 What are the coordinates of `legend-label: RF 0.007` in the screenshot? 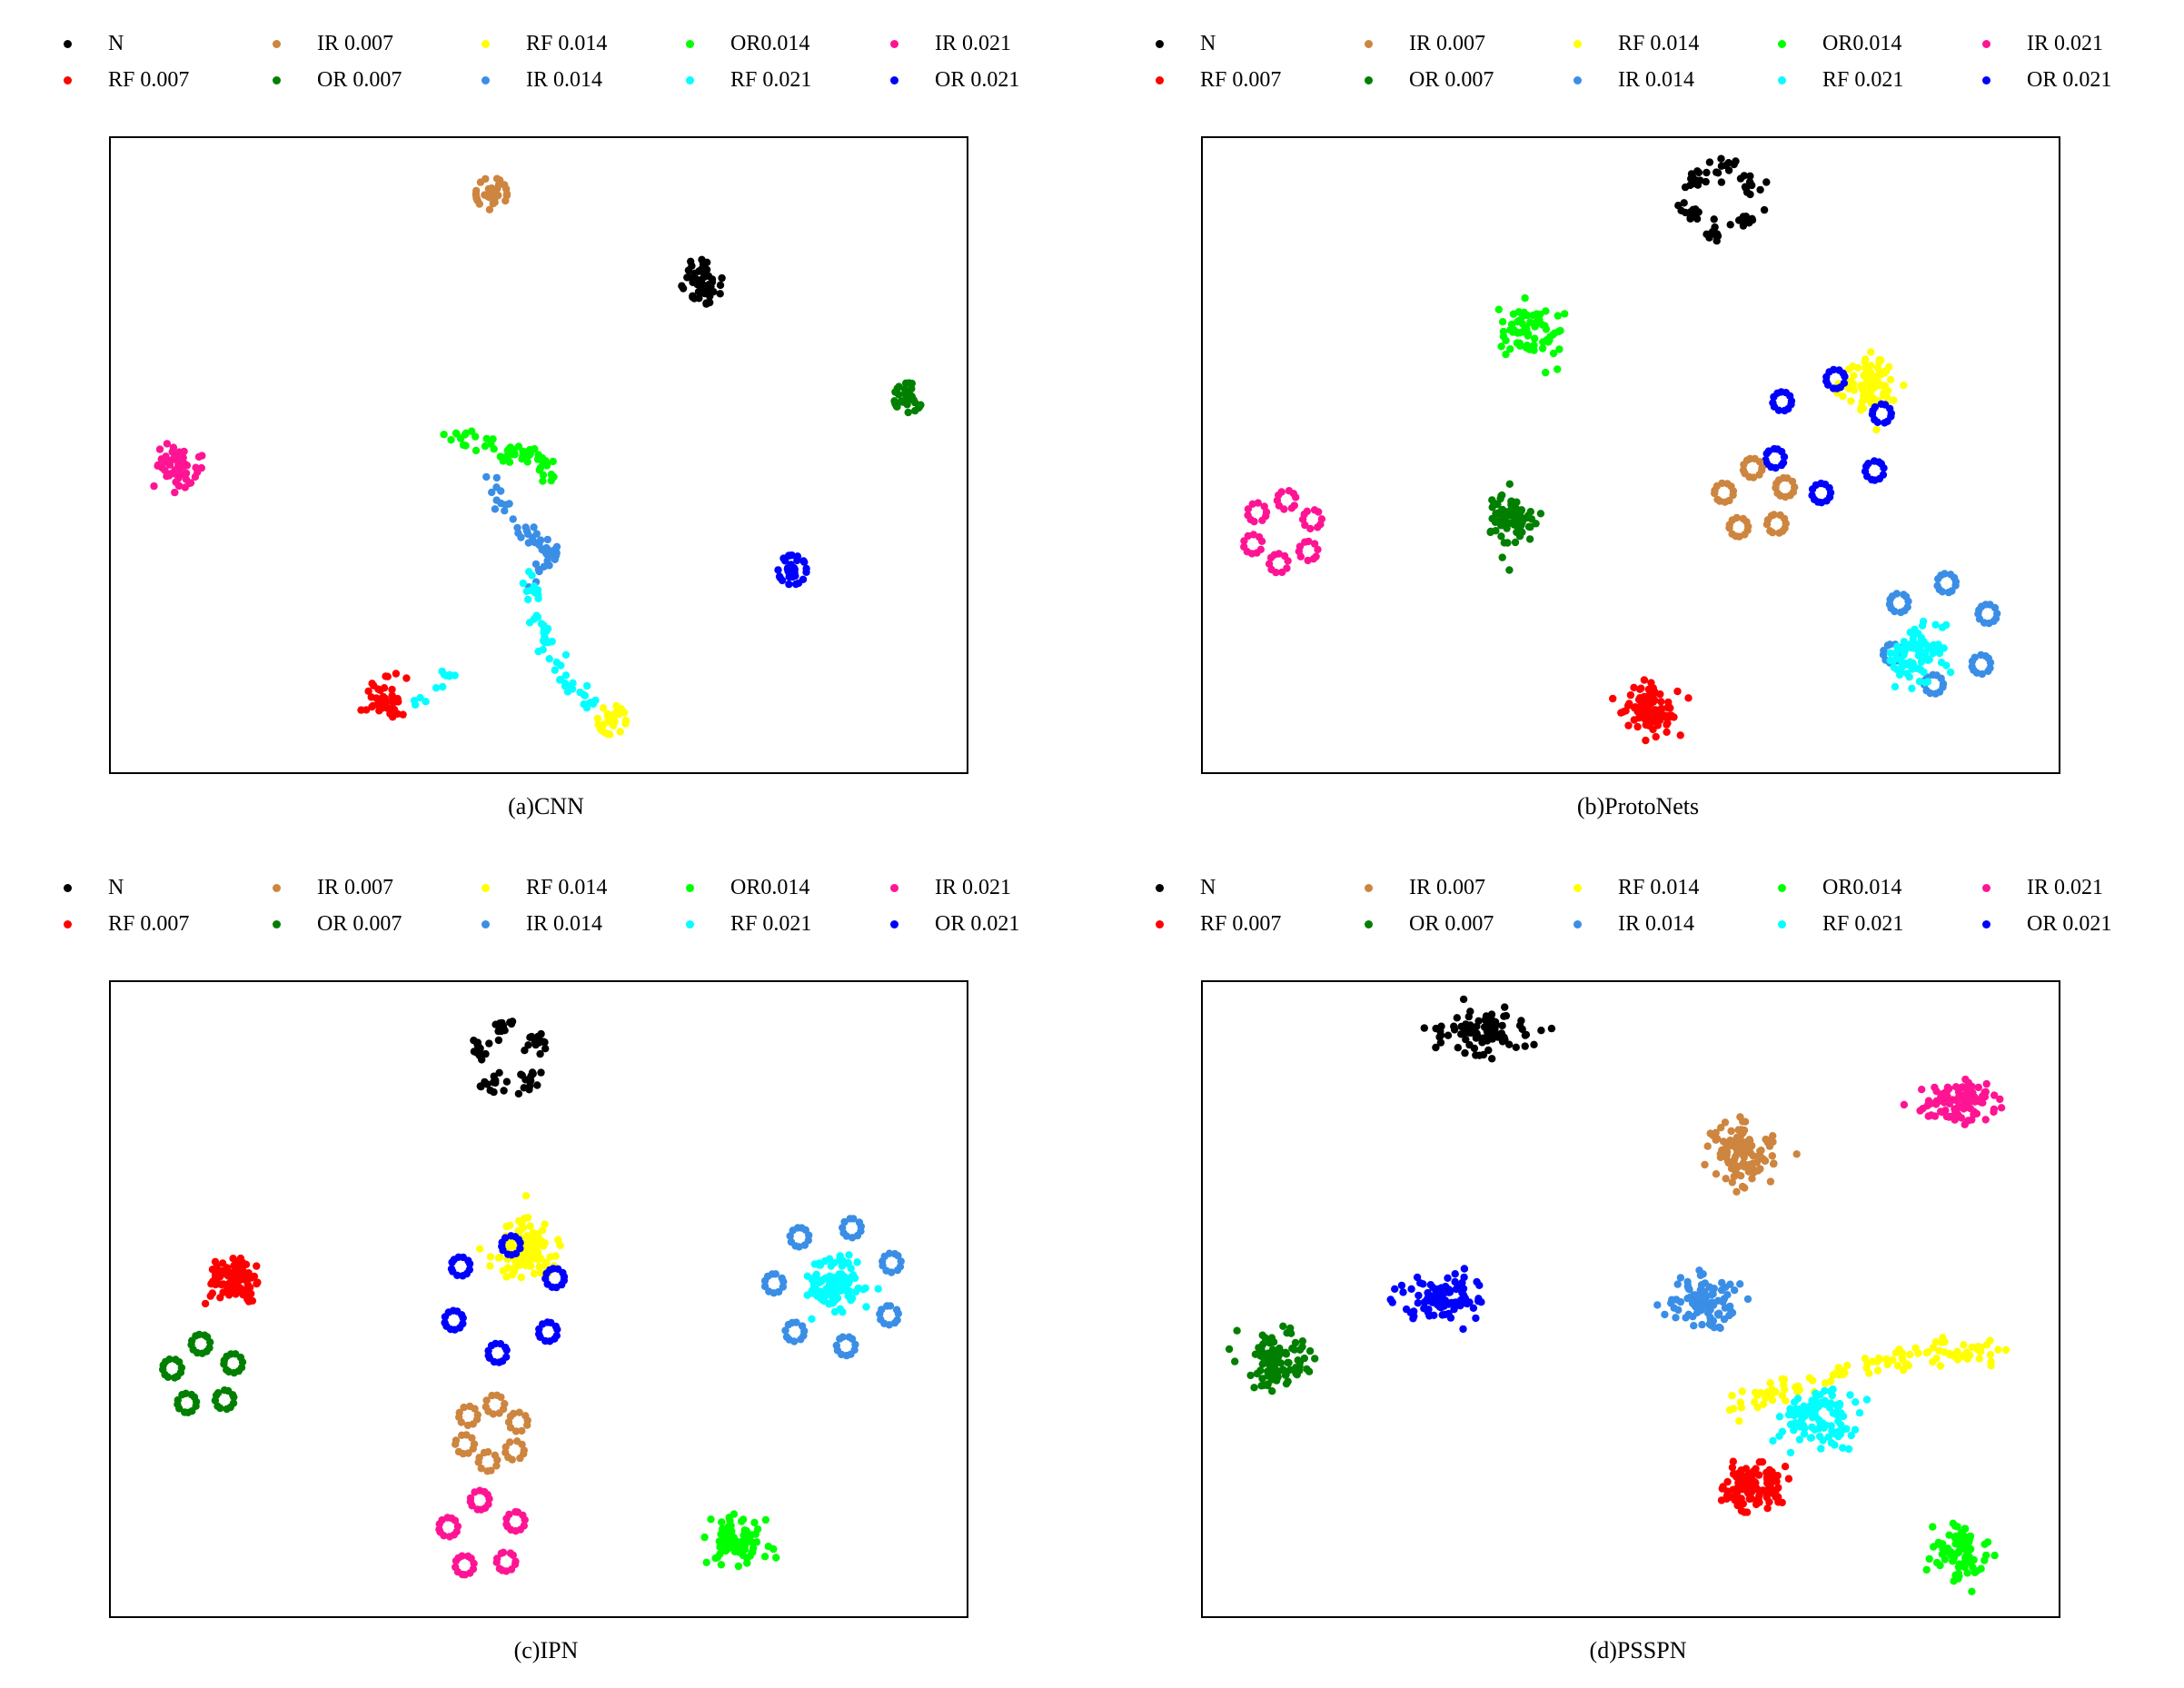 It's located at (1241, 80).